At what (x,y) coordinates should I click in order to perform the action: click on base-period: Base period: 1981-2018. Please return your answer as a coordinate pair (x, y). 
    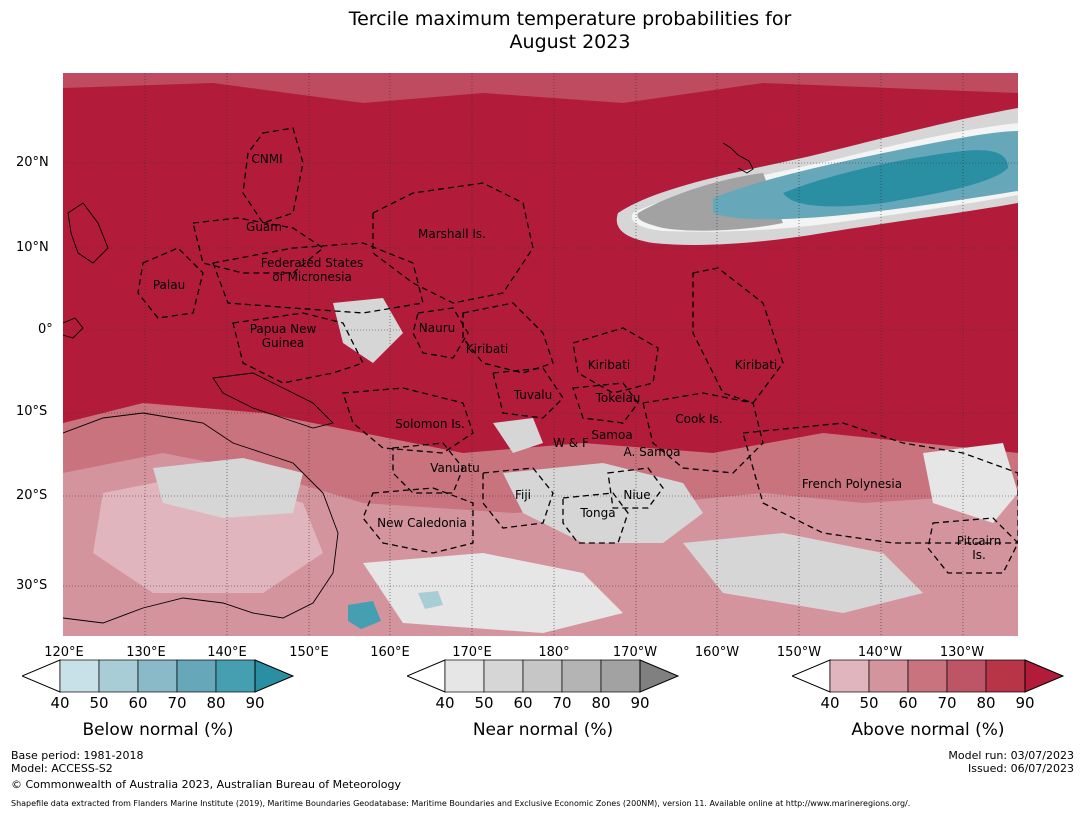
    Looking at the image, I should click on (77, 755).